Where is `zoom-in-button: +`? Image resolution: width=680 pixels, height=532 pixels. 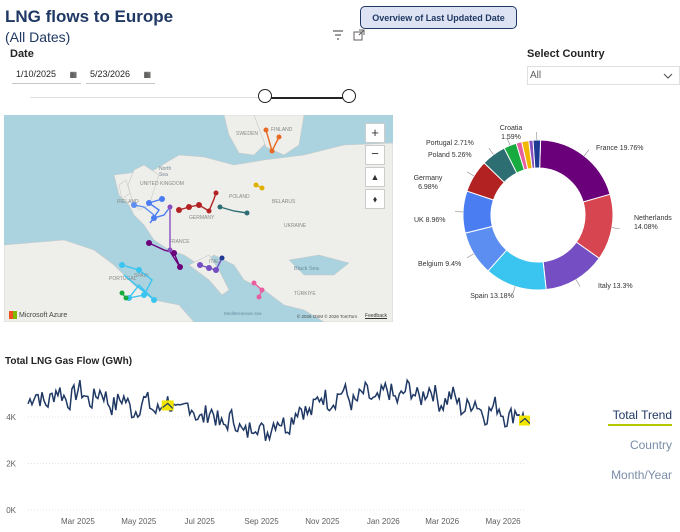 zoom-in-button: + is located at coordinates (375, 133).